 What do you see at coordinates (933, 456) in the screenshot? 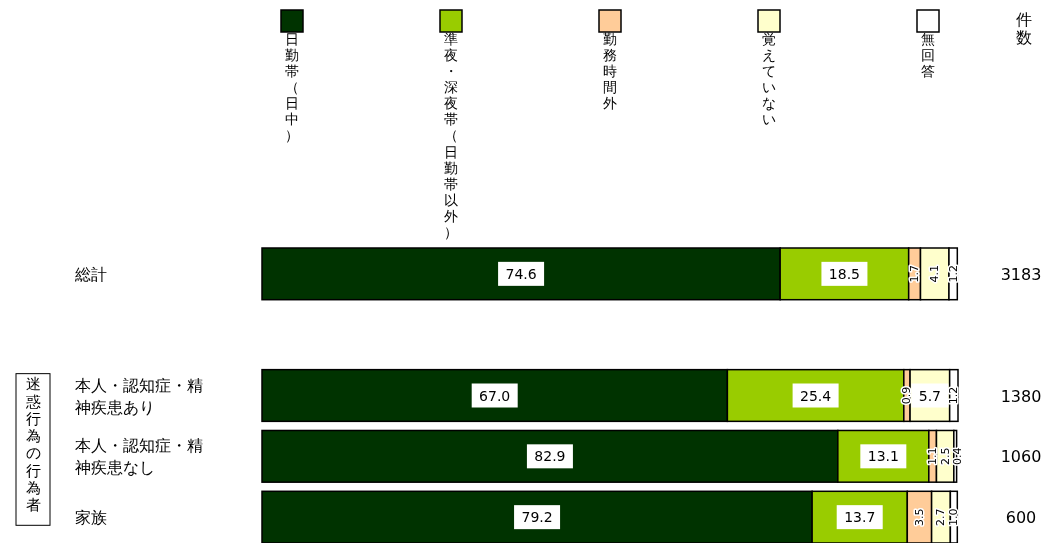
I see `data-label: 1.1` at bounding box center [933, 456].